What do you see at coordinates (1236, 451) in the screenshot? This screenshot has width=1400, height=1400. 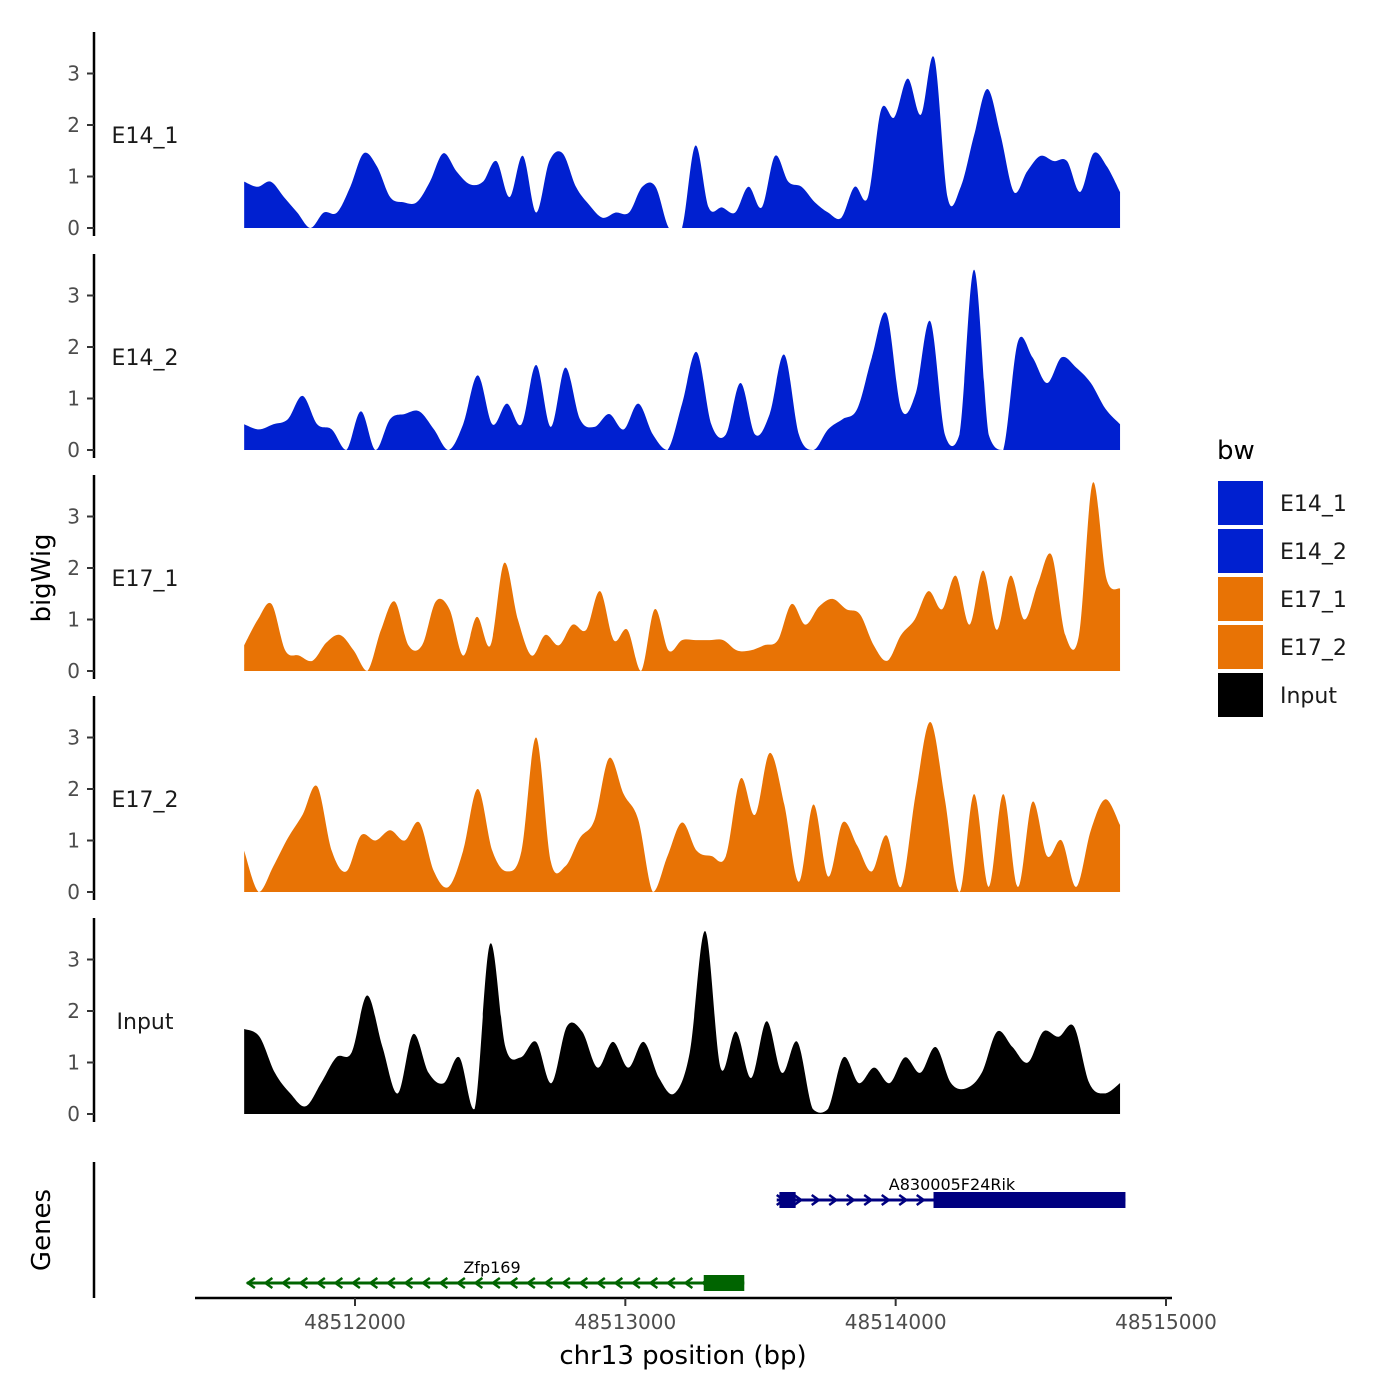 I see `legend-title: bw` at bounding box center [1236, 451].